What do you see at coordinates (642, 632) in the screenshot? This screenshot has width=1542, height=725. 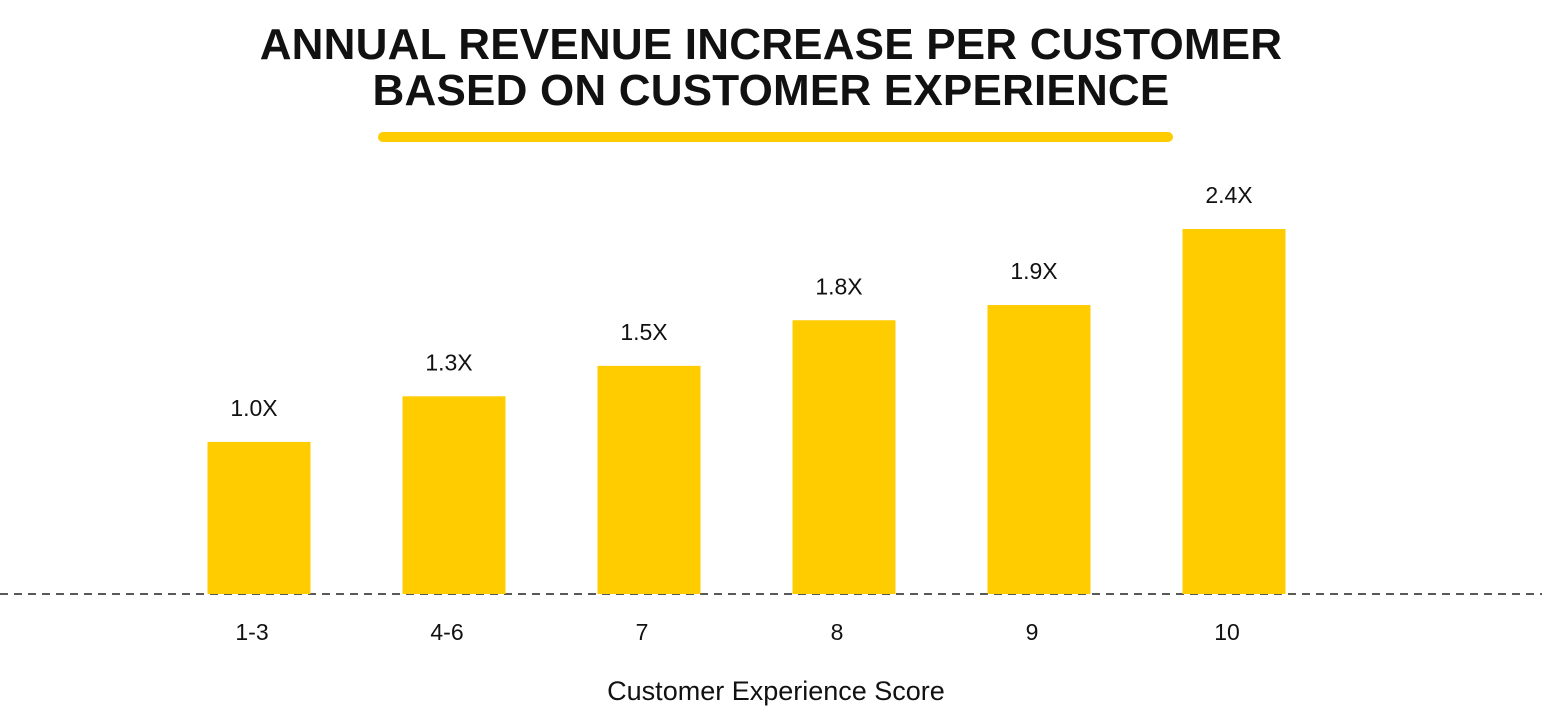 I see `x-tick-label-2: 7` at bounding box center [642, 632].